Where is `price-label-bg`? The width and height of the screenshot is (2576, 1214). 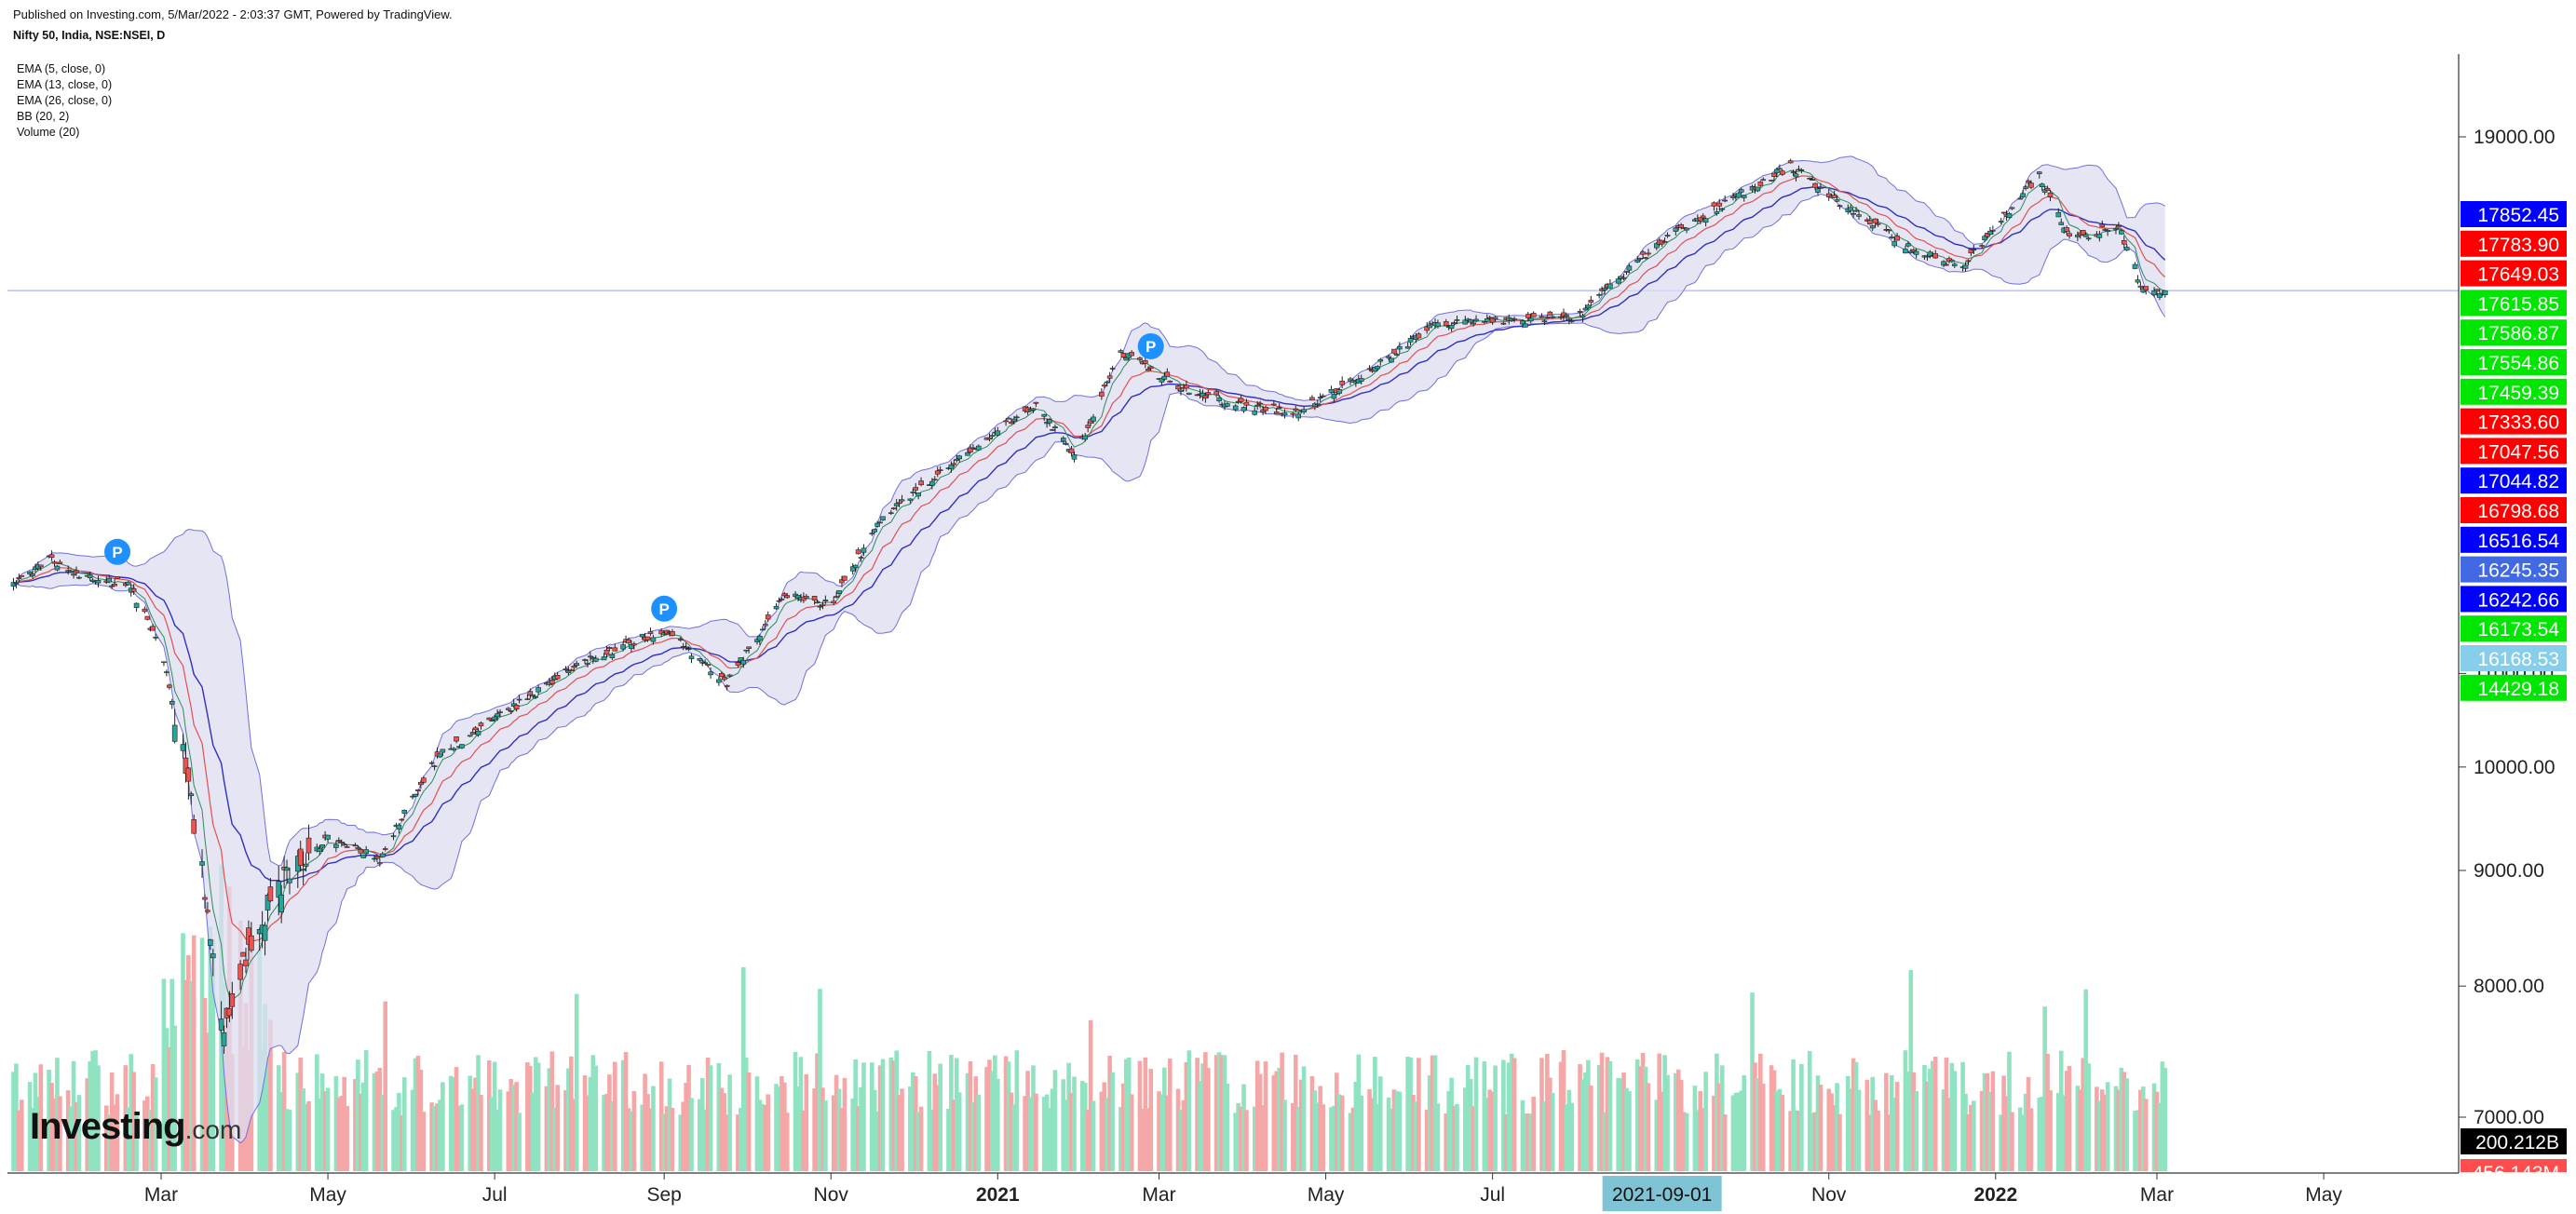 price-label-bg is located at coordinates (2514, 332).